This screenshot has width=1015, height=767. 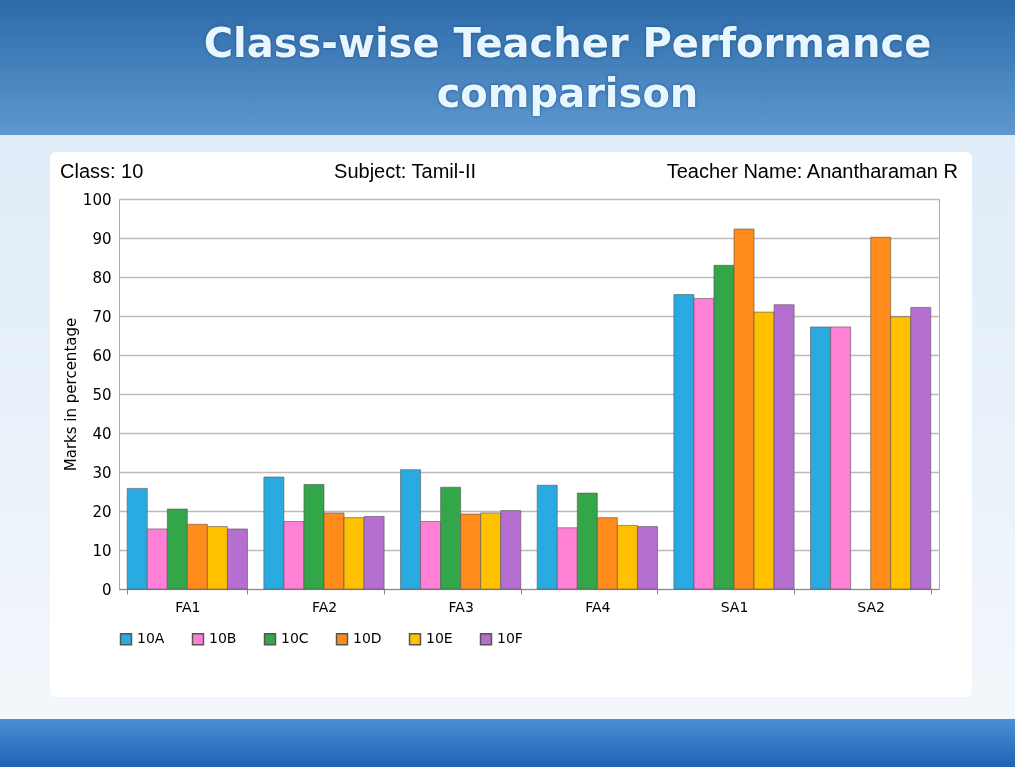 I want to click on y-tick-label: 20, so click(x=102, y=511).